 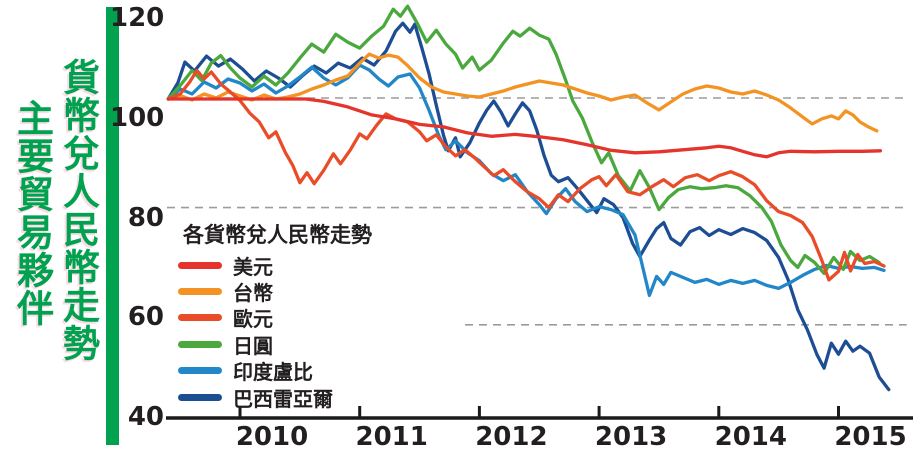 What do you see at coordinates (200, 318) in the screenshot?
I see `legend-swatch-eur` at bounding box center [200, 318].